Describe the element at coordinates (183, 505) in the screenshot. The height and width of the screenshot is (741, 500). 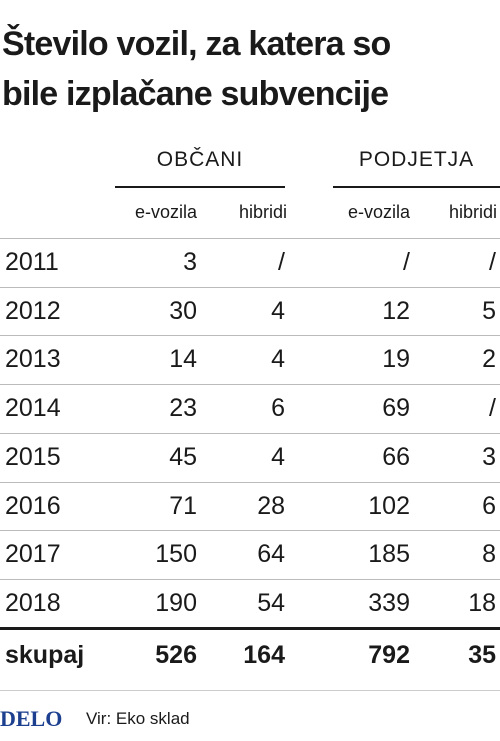
I see `cell: 71` at that location.